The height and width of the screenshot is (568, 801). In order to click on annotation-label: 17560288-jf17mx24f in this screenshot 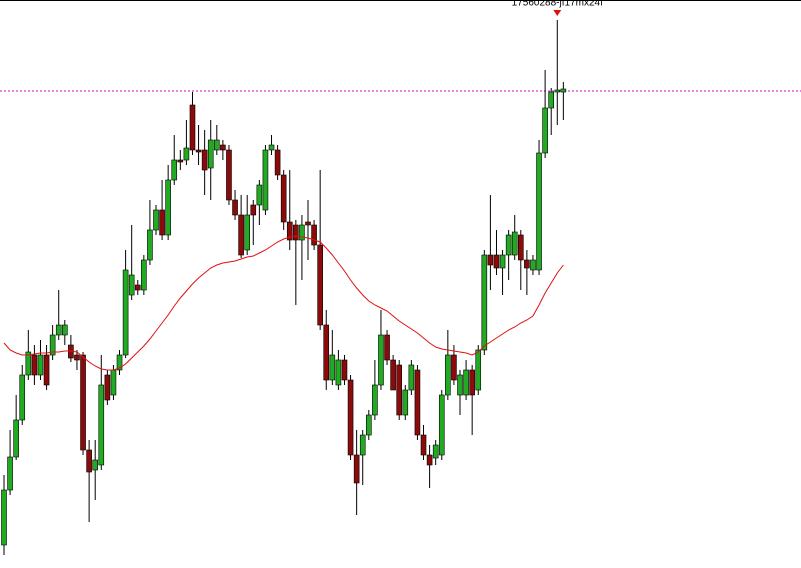, I will do `click(557, 4)`.